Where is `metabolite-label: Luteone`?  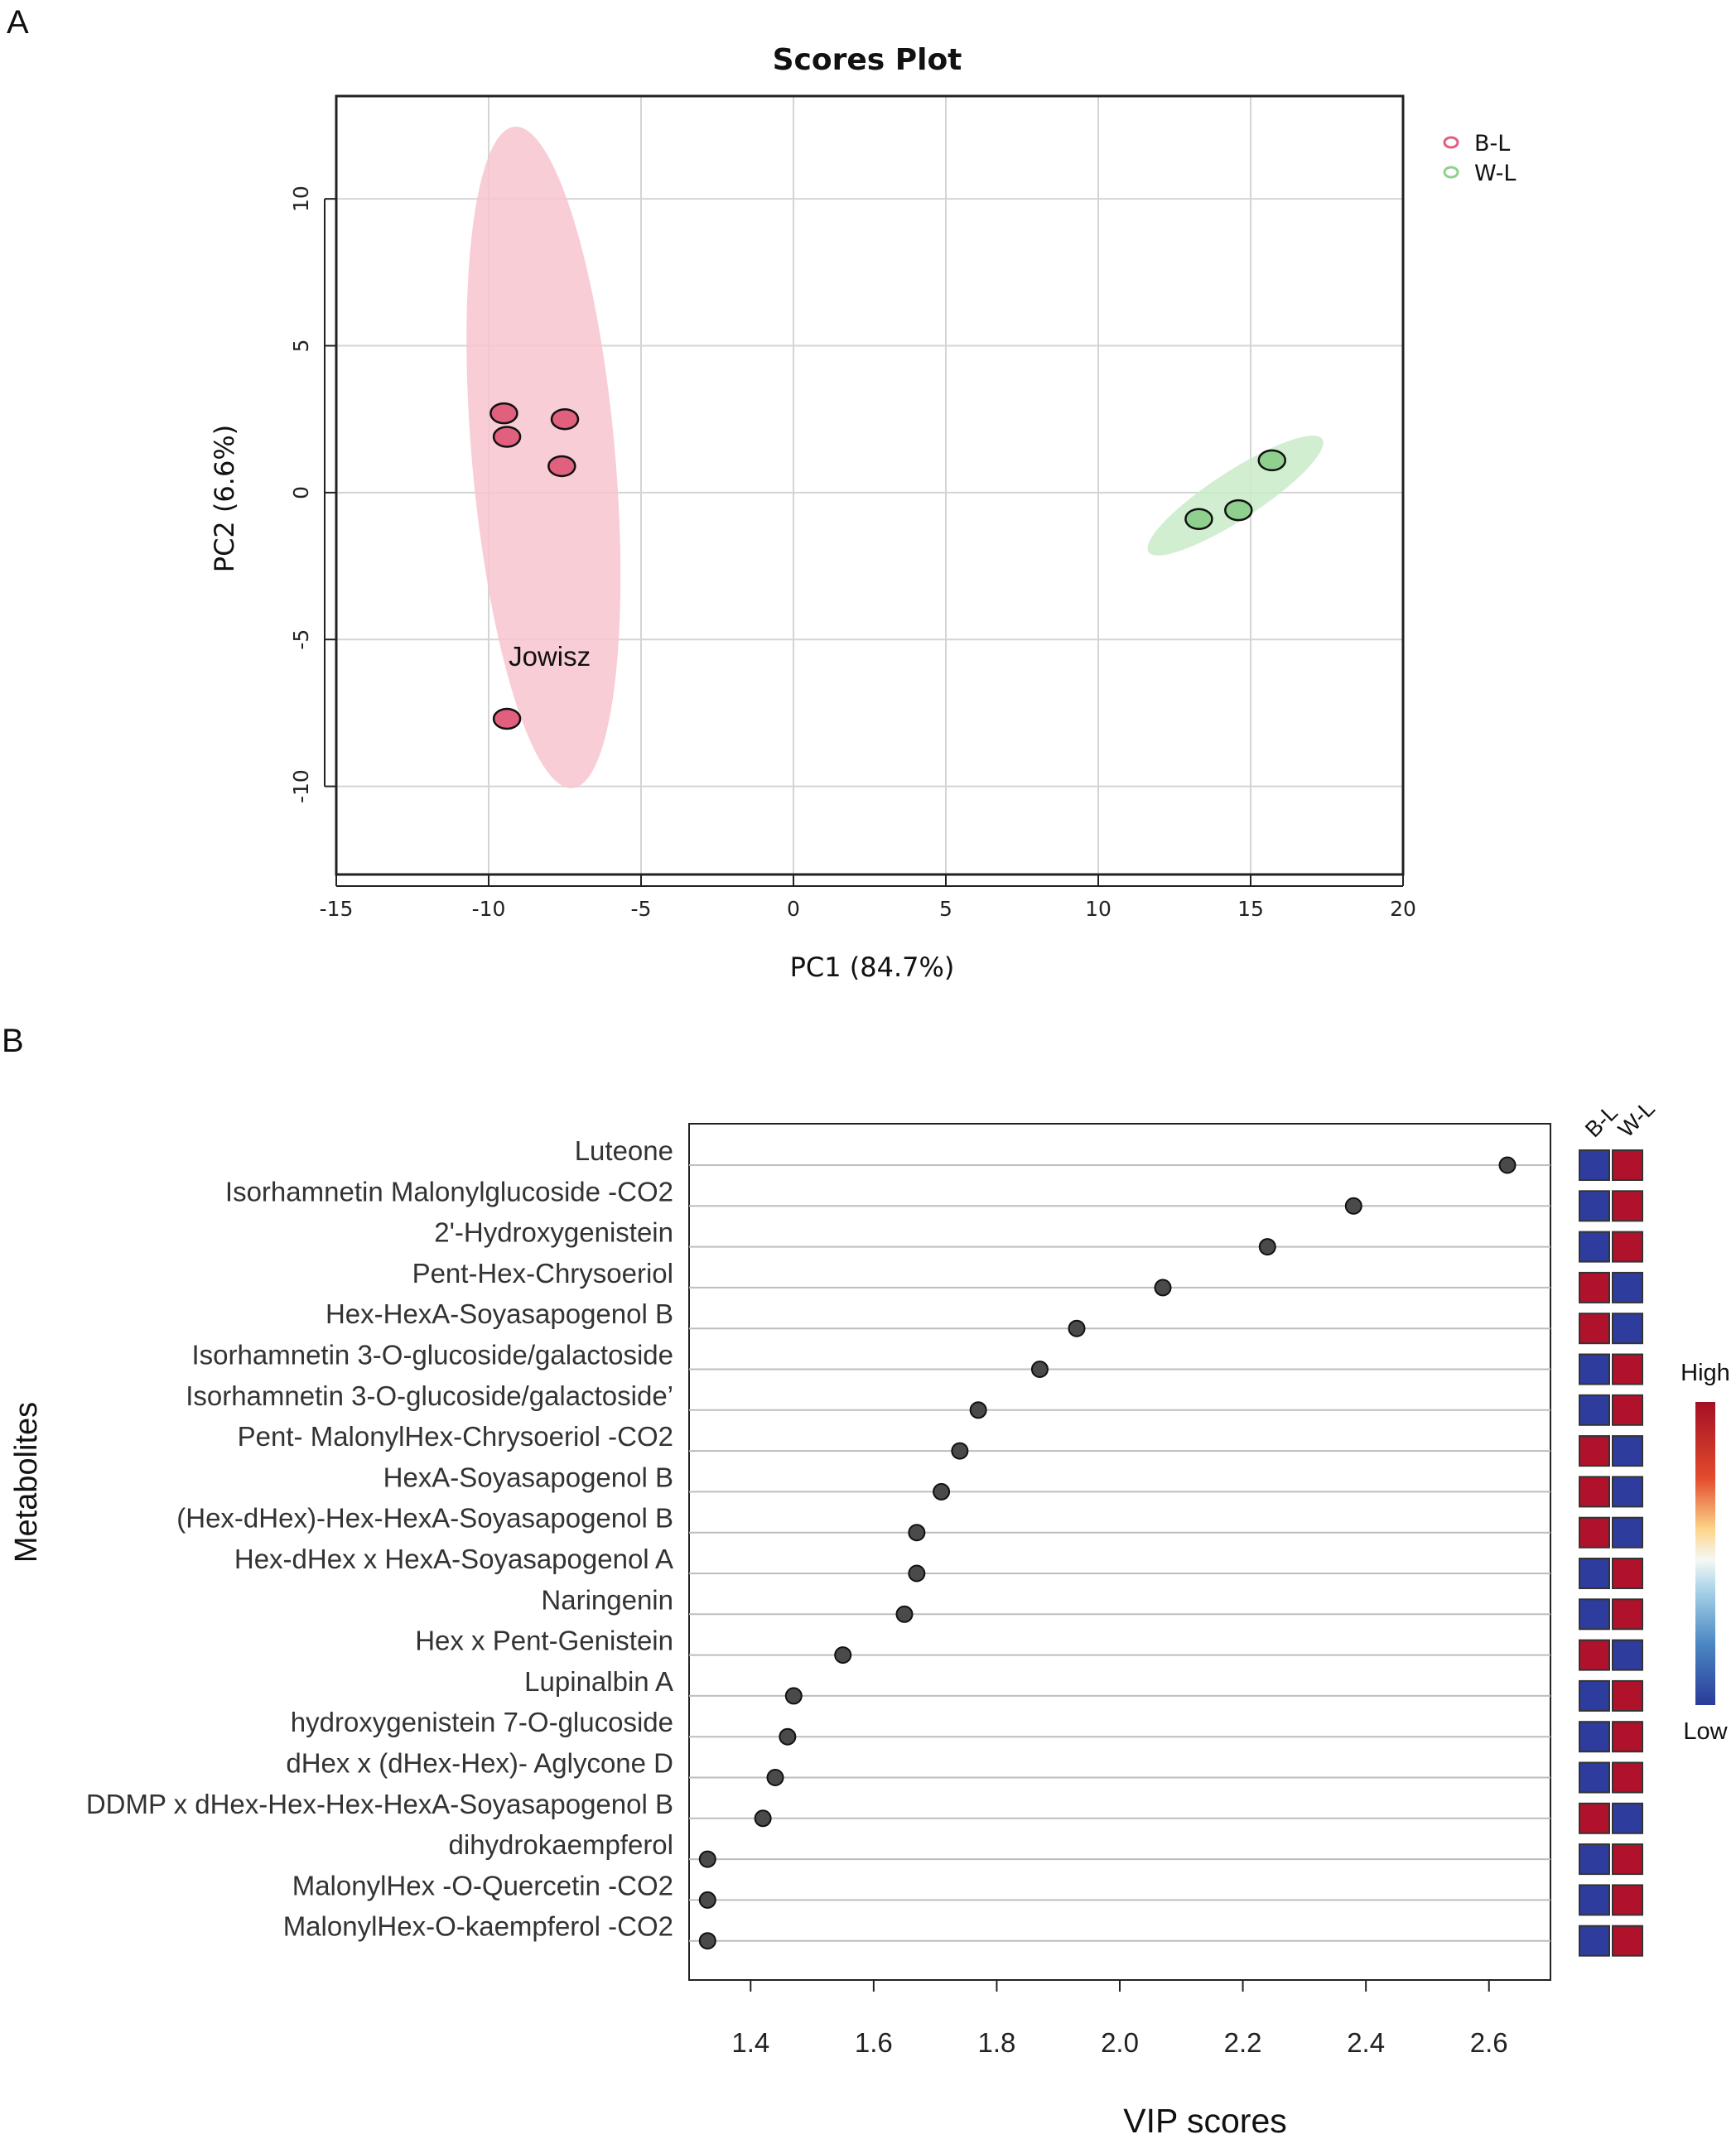 metabolite-label: Luteone is located at coordinates (624, 1150).